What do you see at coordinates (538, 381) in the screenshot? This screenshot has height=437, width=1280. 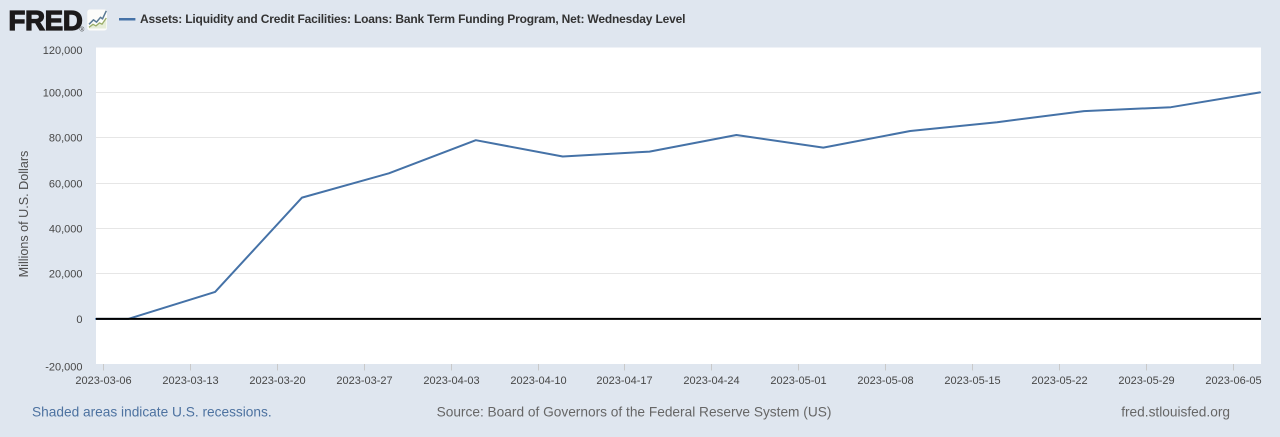 I see `svg-text: 2023-04-10` at bounding box center [538, 381].